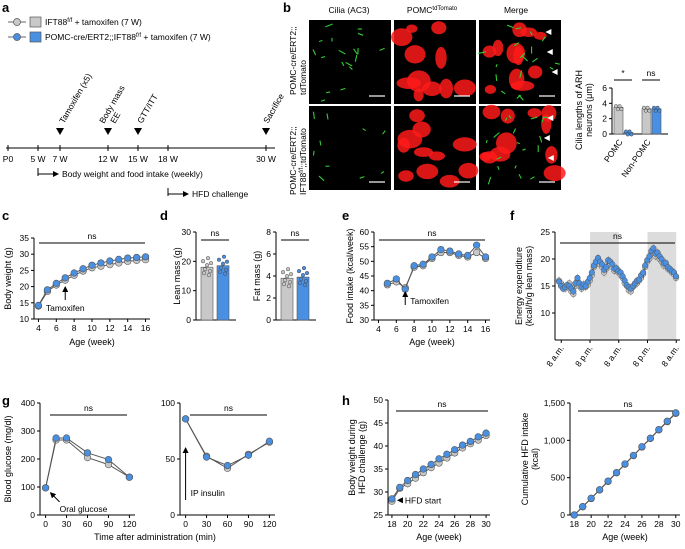 The width and height of the screenshot is (685, 549). I want to click on c-ytick: 10, so click(25, 319).